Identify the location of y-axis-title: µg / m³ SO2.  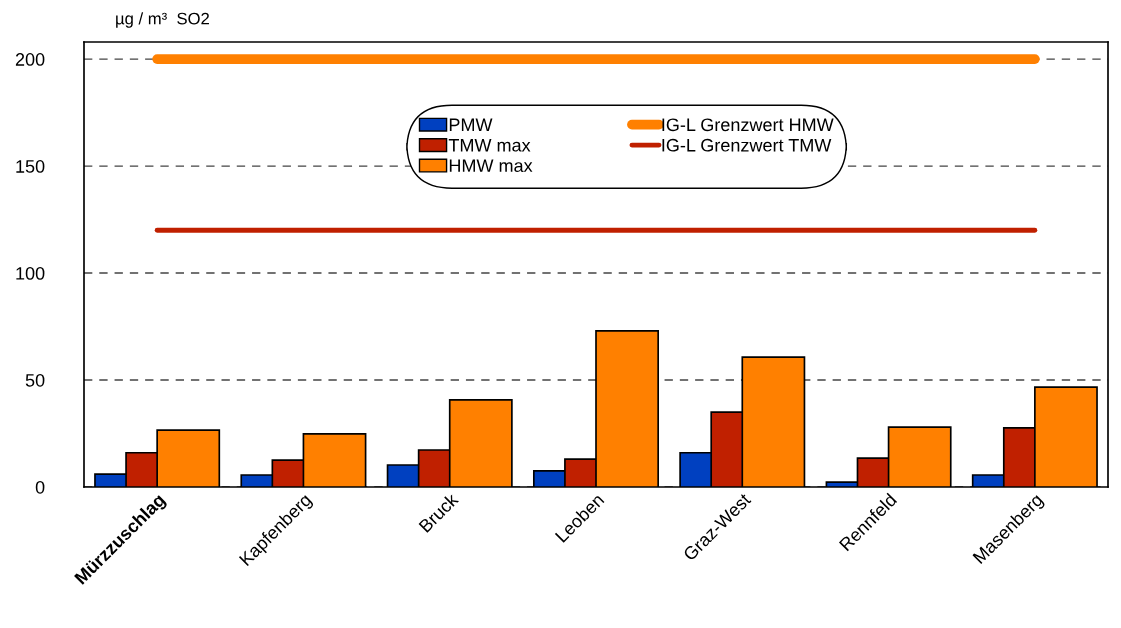
(162, 20).